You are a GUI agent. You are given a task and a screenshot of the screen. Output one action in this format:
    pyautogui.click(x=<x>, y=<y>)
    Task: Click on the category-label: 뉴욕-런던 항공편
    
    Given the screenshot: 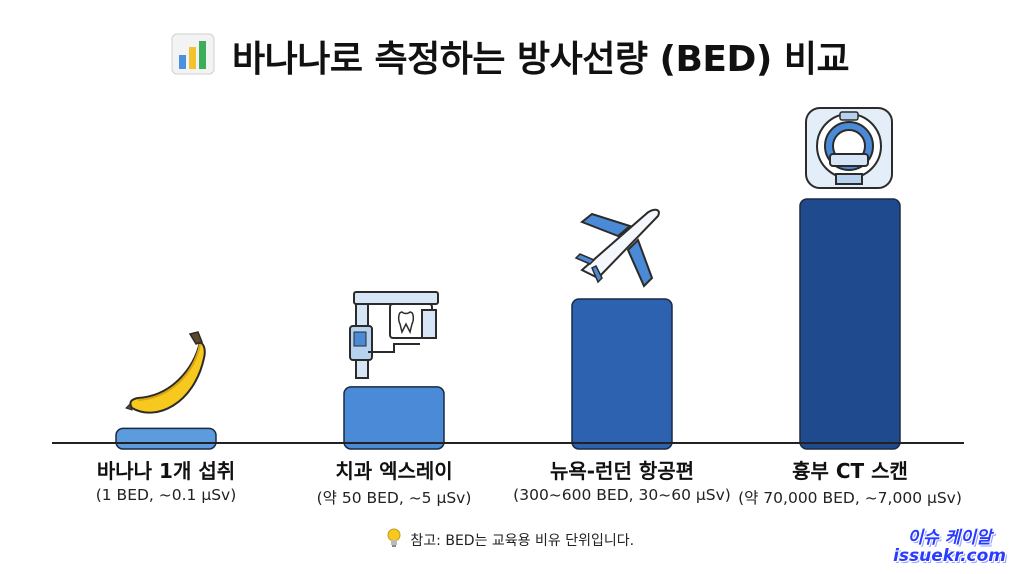 What is the action you would take?
    pyautogui.click(x=622, y=471)
    